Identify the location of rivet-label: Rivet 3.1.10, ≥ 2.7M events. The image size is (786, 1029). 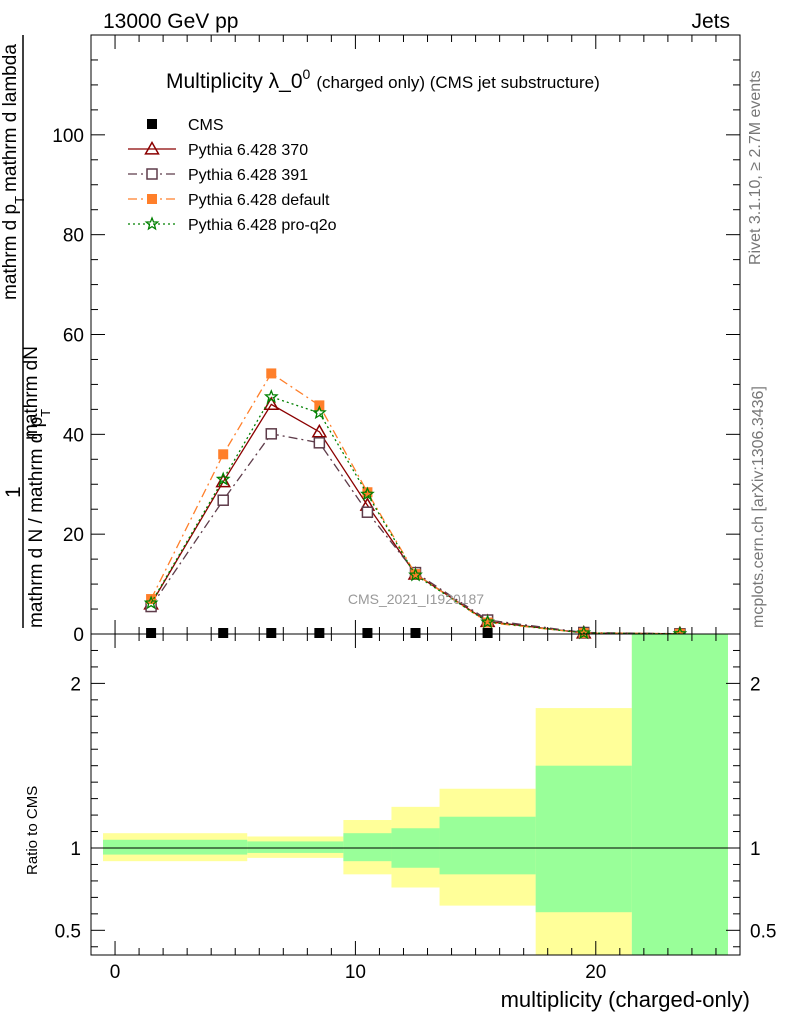
(755, 167).